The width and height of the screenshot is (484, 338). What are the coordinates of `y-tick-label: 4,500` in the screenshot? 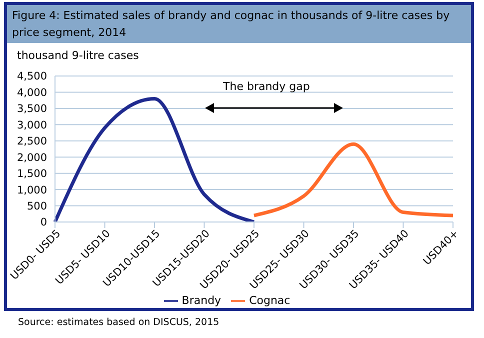 It's located at (31, 76).